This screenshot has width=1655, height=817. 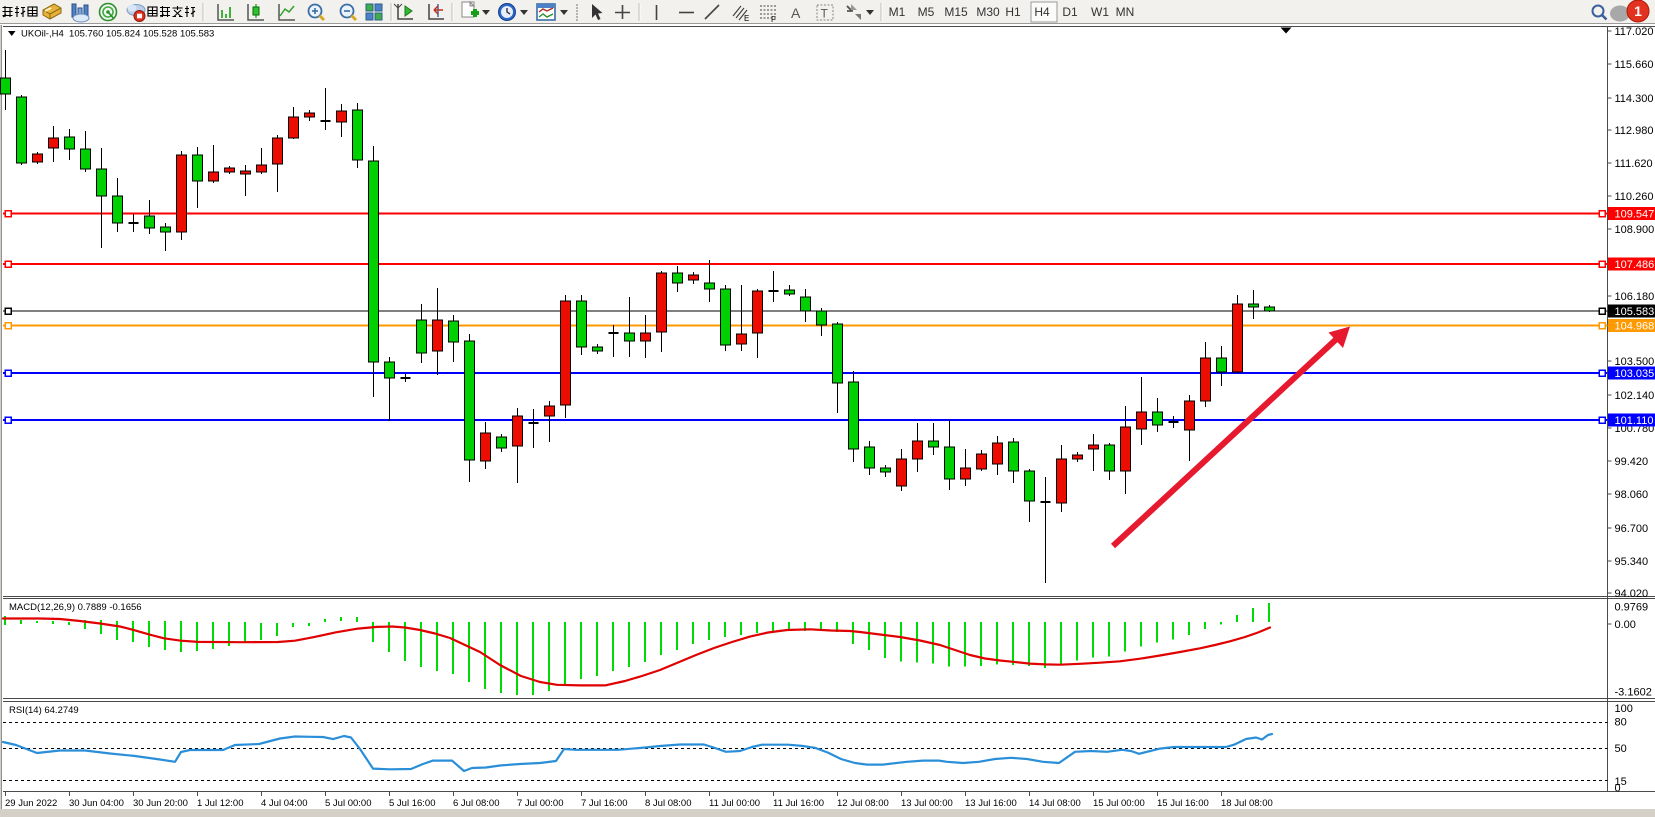 What do you see at coordinates (1634, 65) in the screenshot?
I see `svg-text: 115.660` at bounding box center [1634, 65].